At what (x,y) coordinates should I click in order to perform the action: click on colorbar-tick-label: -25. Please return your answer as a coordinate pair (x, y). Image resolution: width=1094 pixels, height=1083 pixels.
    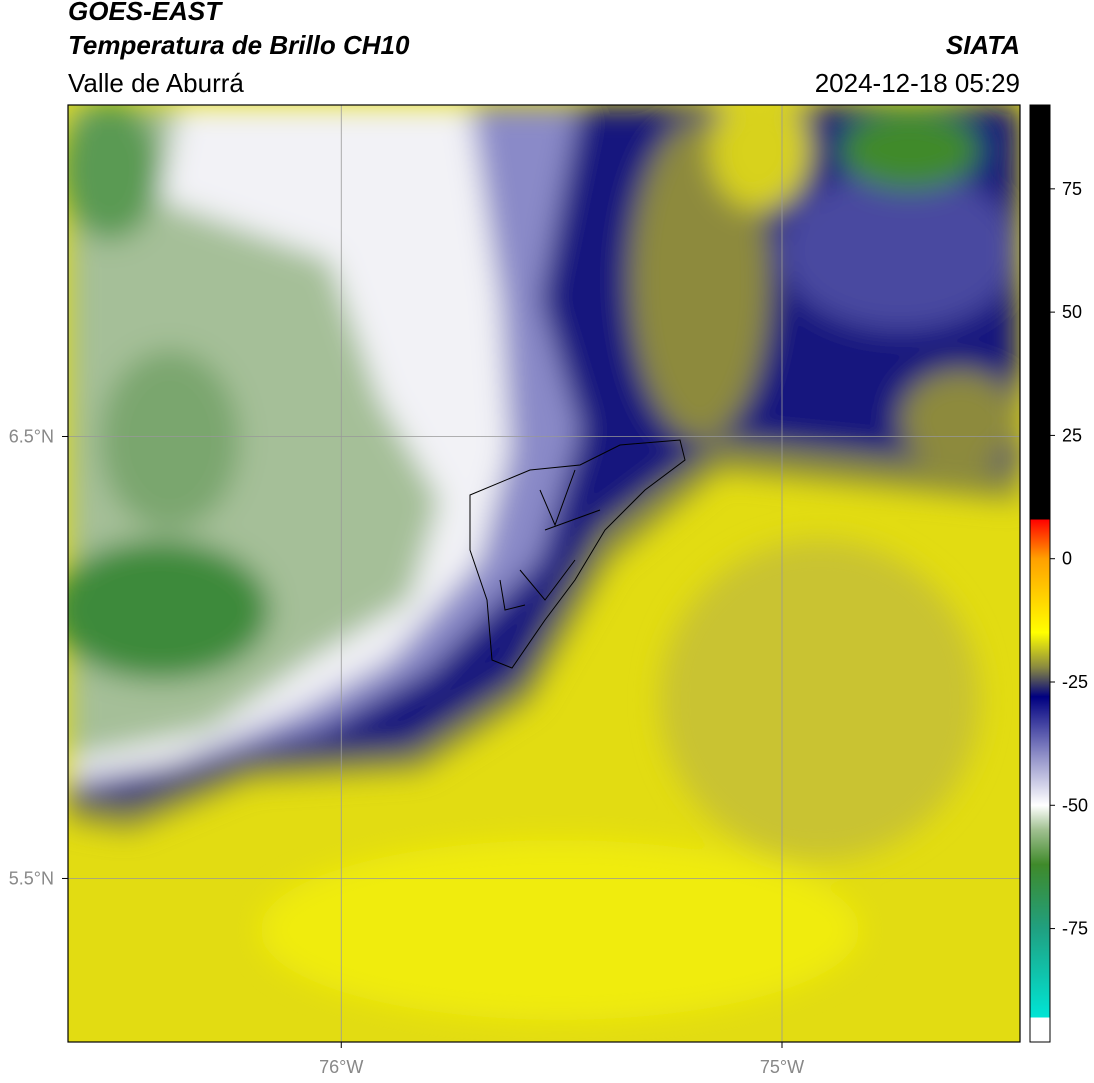
    Looking at the image, I should click on (1075, 682).